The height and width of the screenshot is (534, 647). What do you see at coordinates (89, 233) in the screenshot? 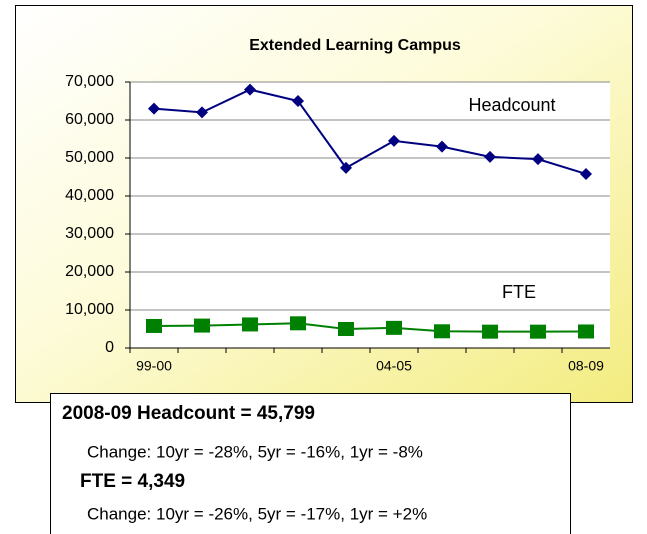
I see `y-tick-label: 30,000` at bounding box center [89, 233].